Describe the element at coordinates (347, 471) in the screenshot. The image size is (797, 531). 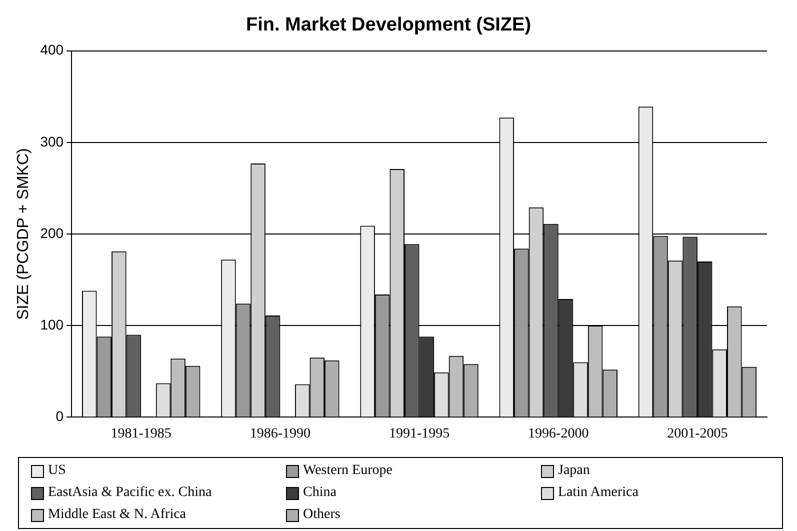
I see `legend-label: Western Europe` at that location.